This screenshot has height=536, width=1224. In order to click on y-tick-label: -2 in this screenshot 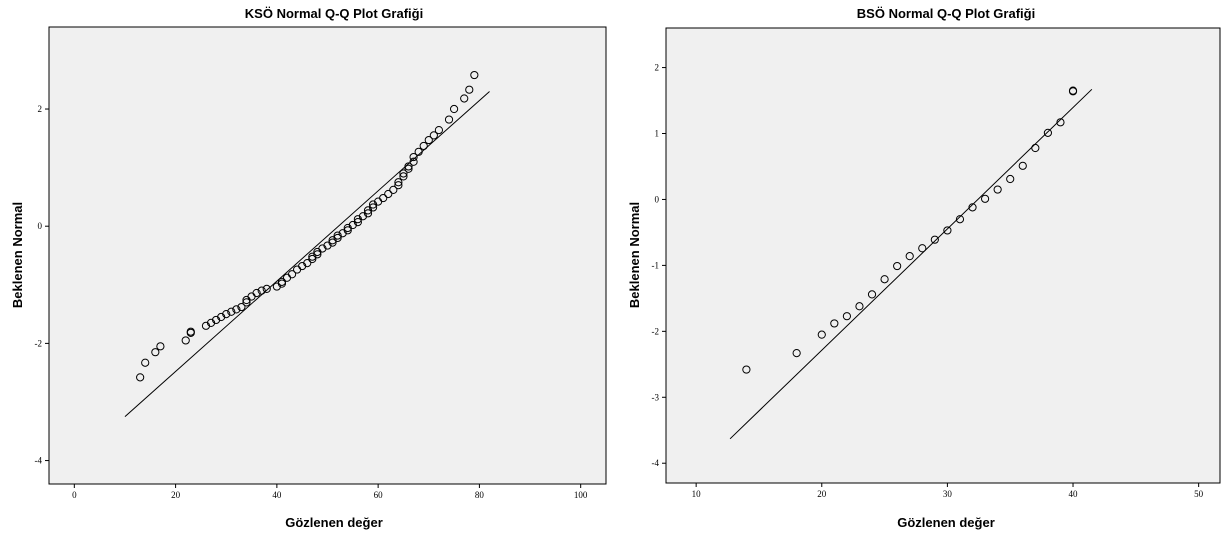, I will do `click(656, 331)`.